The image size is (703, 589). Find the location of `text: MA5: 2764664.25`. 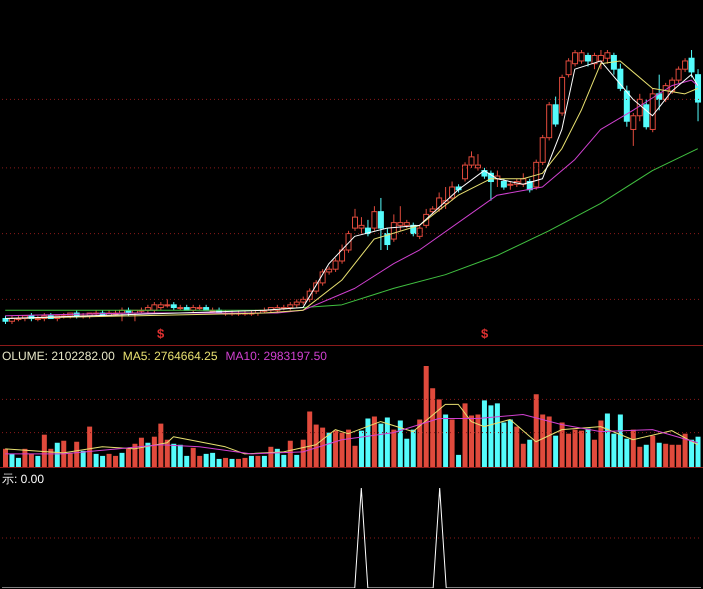

text: MA5: 2764664.25 is located at coordinates (170, 356).